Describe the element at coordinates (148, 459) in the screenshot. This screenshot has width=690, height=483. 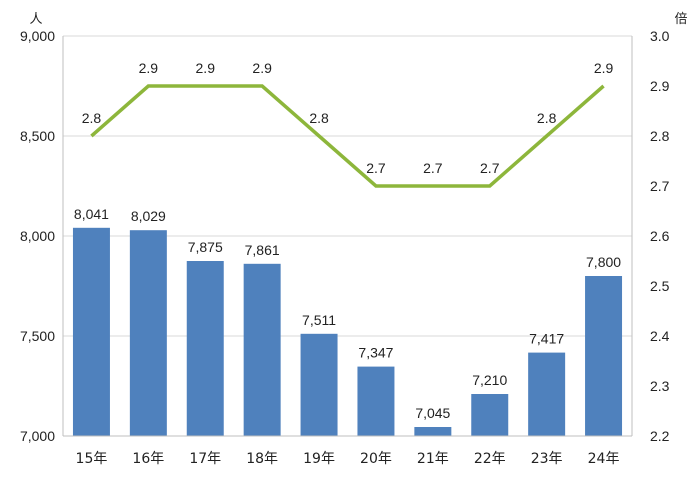
I see `x-tick-label: 16年` at that location.